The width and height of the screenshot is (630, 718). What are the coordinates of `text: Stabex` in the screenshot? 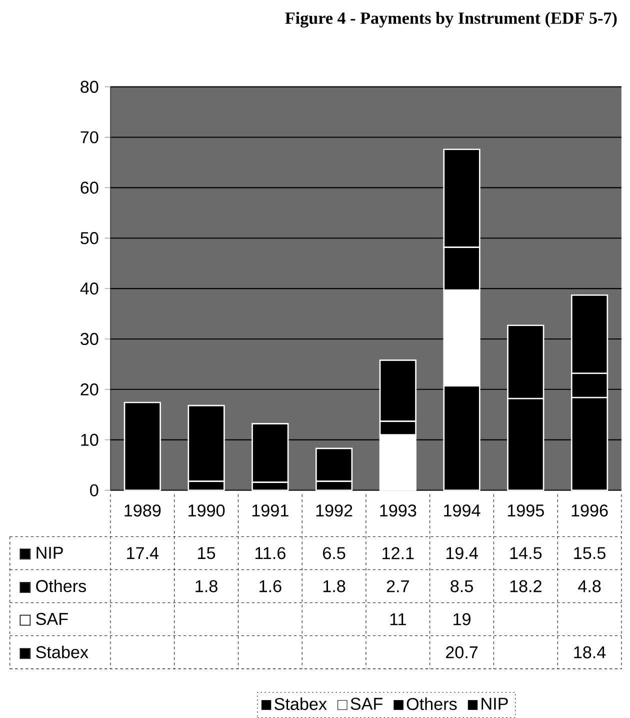 It's located at (62, 652).